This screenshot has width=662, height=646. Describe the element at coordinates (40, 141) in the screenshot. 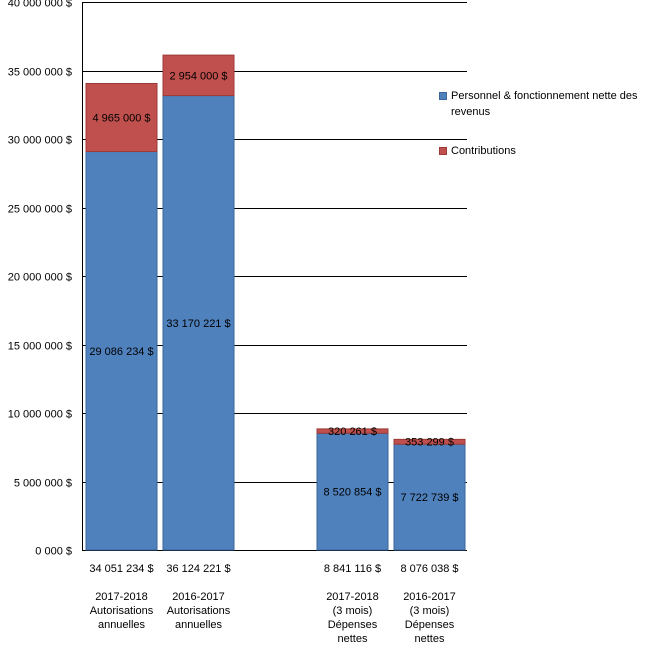

I see `y-tick-label: 30 000 000 $` at that location.